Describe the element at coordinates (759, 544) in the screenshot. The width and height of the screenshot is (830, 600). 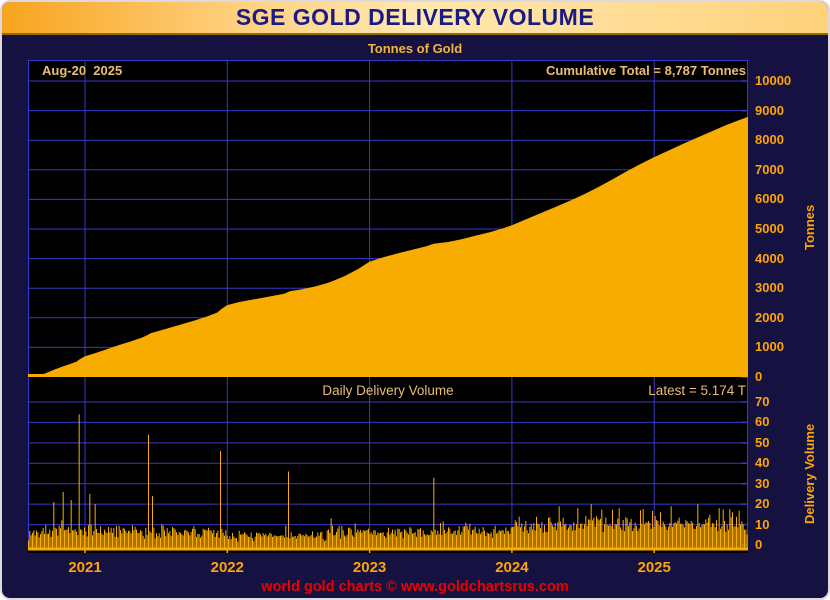
I see `volume-tick-label: 0` at that location.